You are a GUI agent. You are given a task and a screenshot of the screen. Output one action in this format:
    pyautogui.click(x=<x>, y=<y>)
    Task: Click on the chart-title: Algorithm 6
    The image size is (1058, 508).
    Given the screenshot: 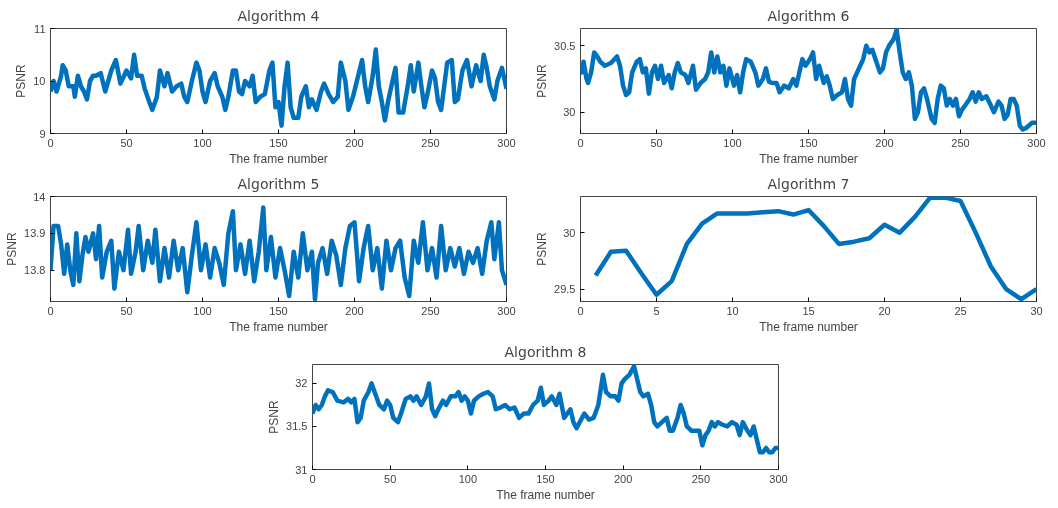 What is the action you would take?
    pyautogui.click(x=808, y=15)
    